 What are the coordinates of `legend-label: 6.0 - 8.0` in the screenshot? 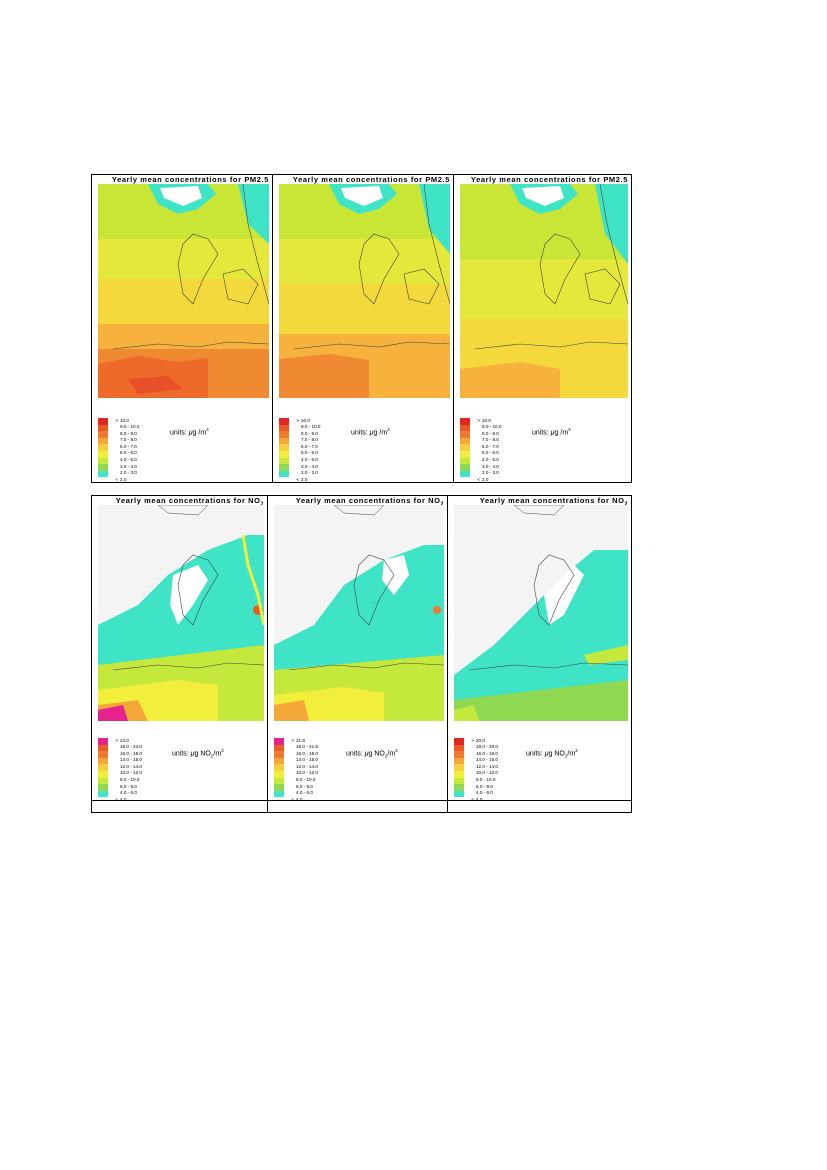 It's located at (484, 786).